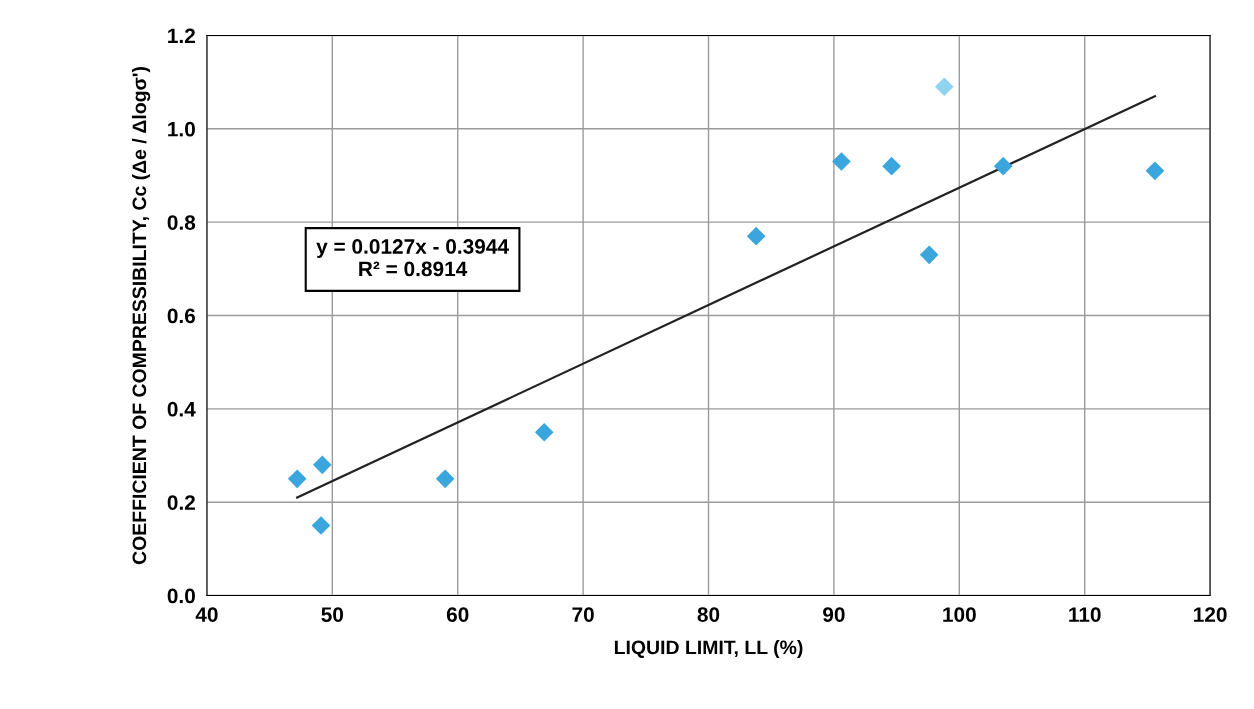 The height and width of the screenshot is (709, 1254). I want to click on annotation: y = 0.0127x - 0.3944 R² = 0.8914, so click(412, 258).